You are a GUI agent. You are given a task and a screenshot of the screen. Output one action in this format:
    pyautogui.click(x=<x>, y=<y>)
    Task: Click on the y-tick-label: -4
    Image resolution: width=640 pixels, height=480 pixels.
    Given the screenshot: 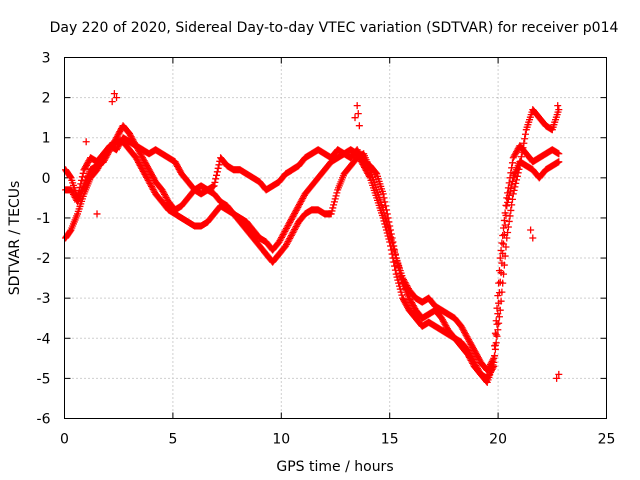 What is the action you would take?
    pyautogui.click(x=44, y=339)
    